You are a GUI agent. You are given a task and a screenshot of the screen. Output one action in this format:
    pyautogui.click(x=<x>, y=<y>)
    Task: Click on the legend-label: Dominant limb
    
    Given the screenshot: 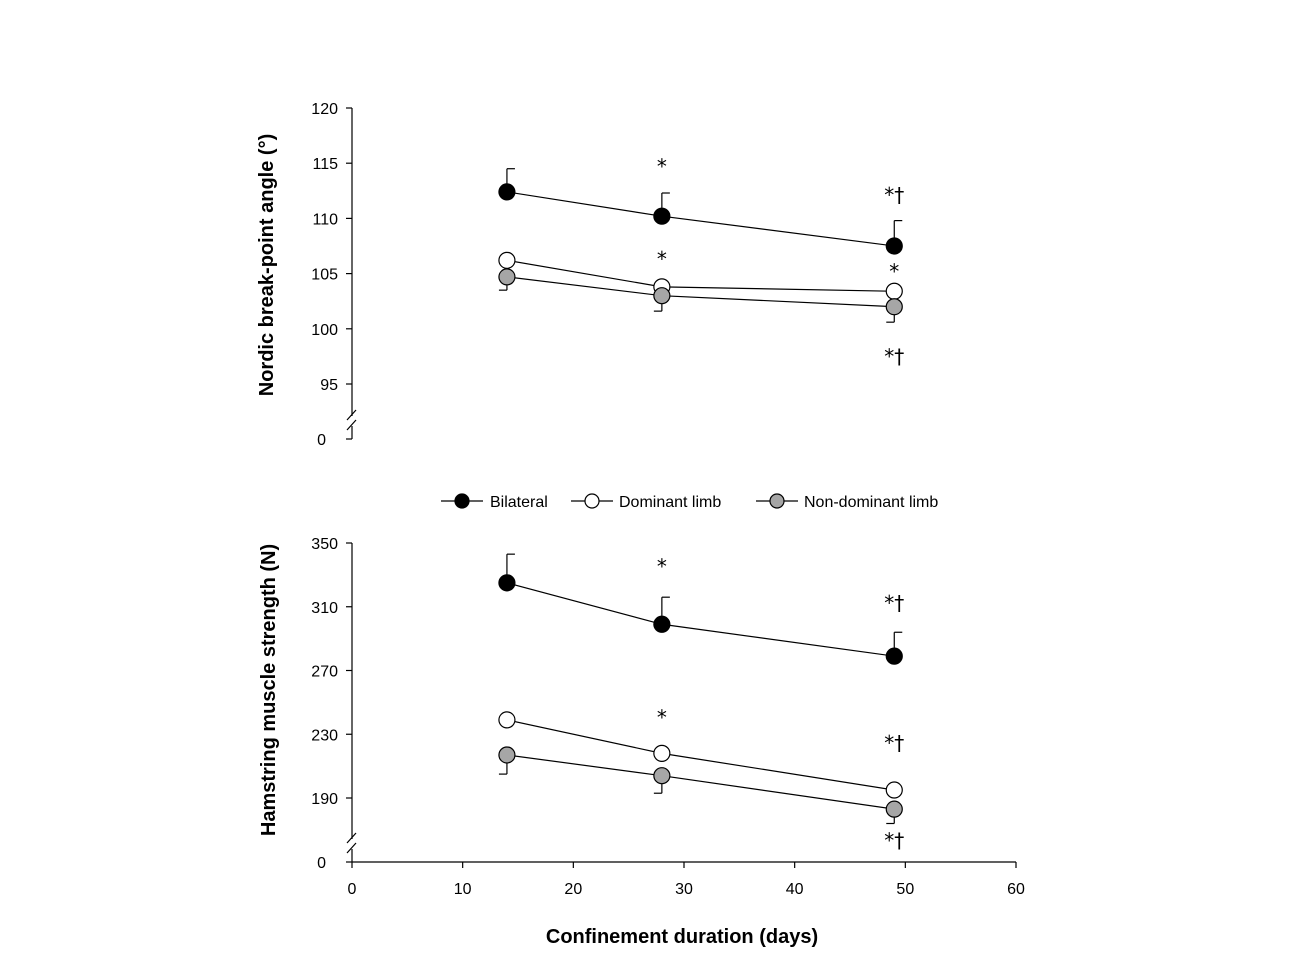 What is the action you would take?
    pyautogui.click(x=670, y=502)
    